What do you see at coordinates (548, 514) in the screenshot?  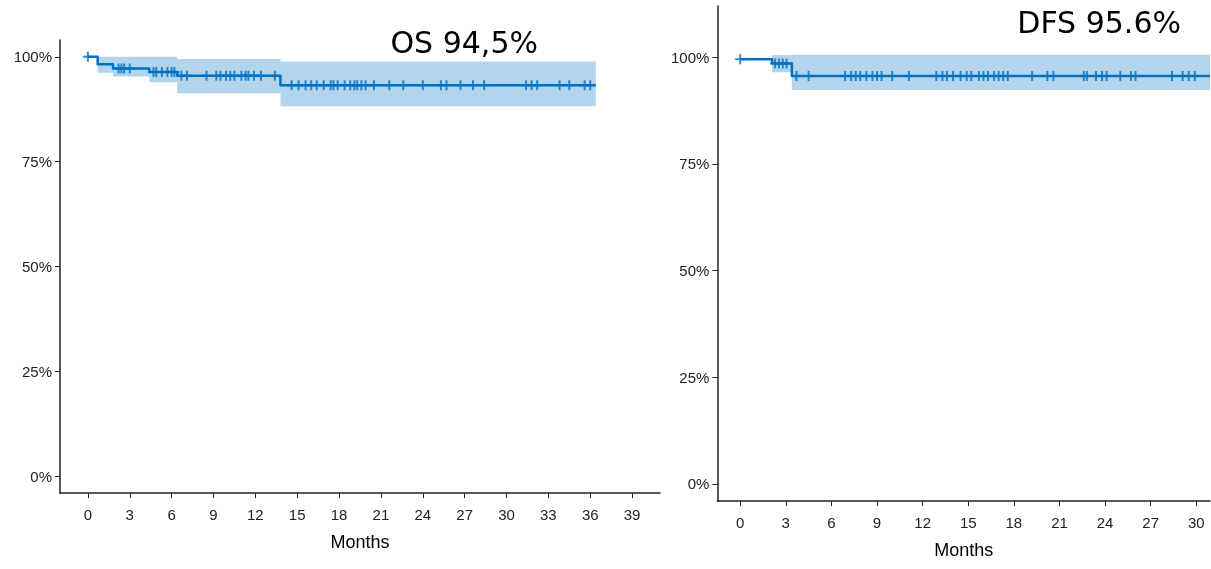 I see `x-tick-label: 33` at bounding box center [548, 514].